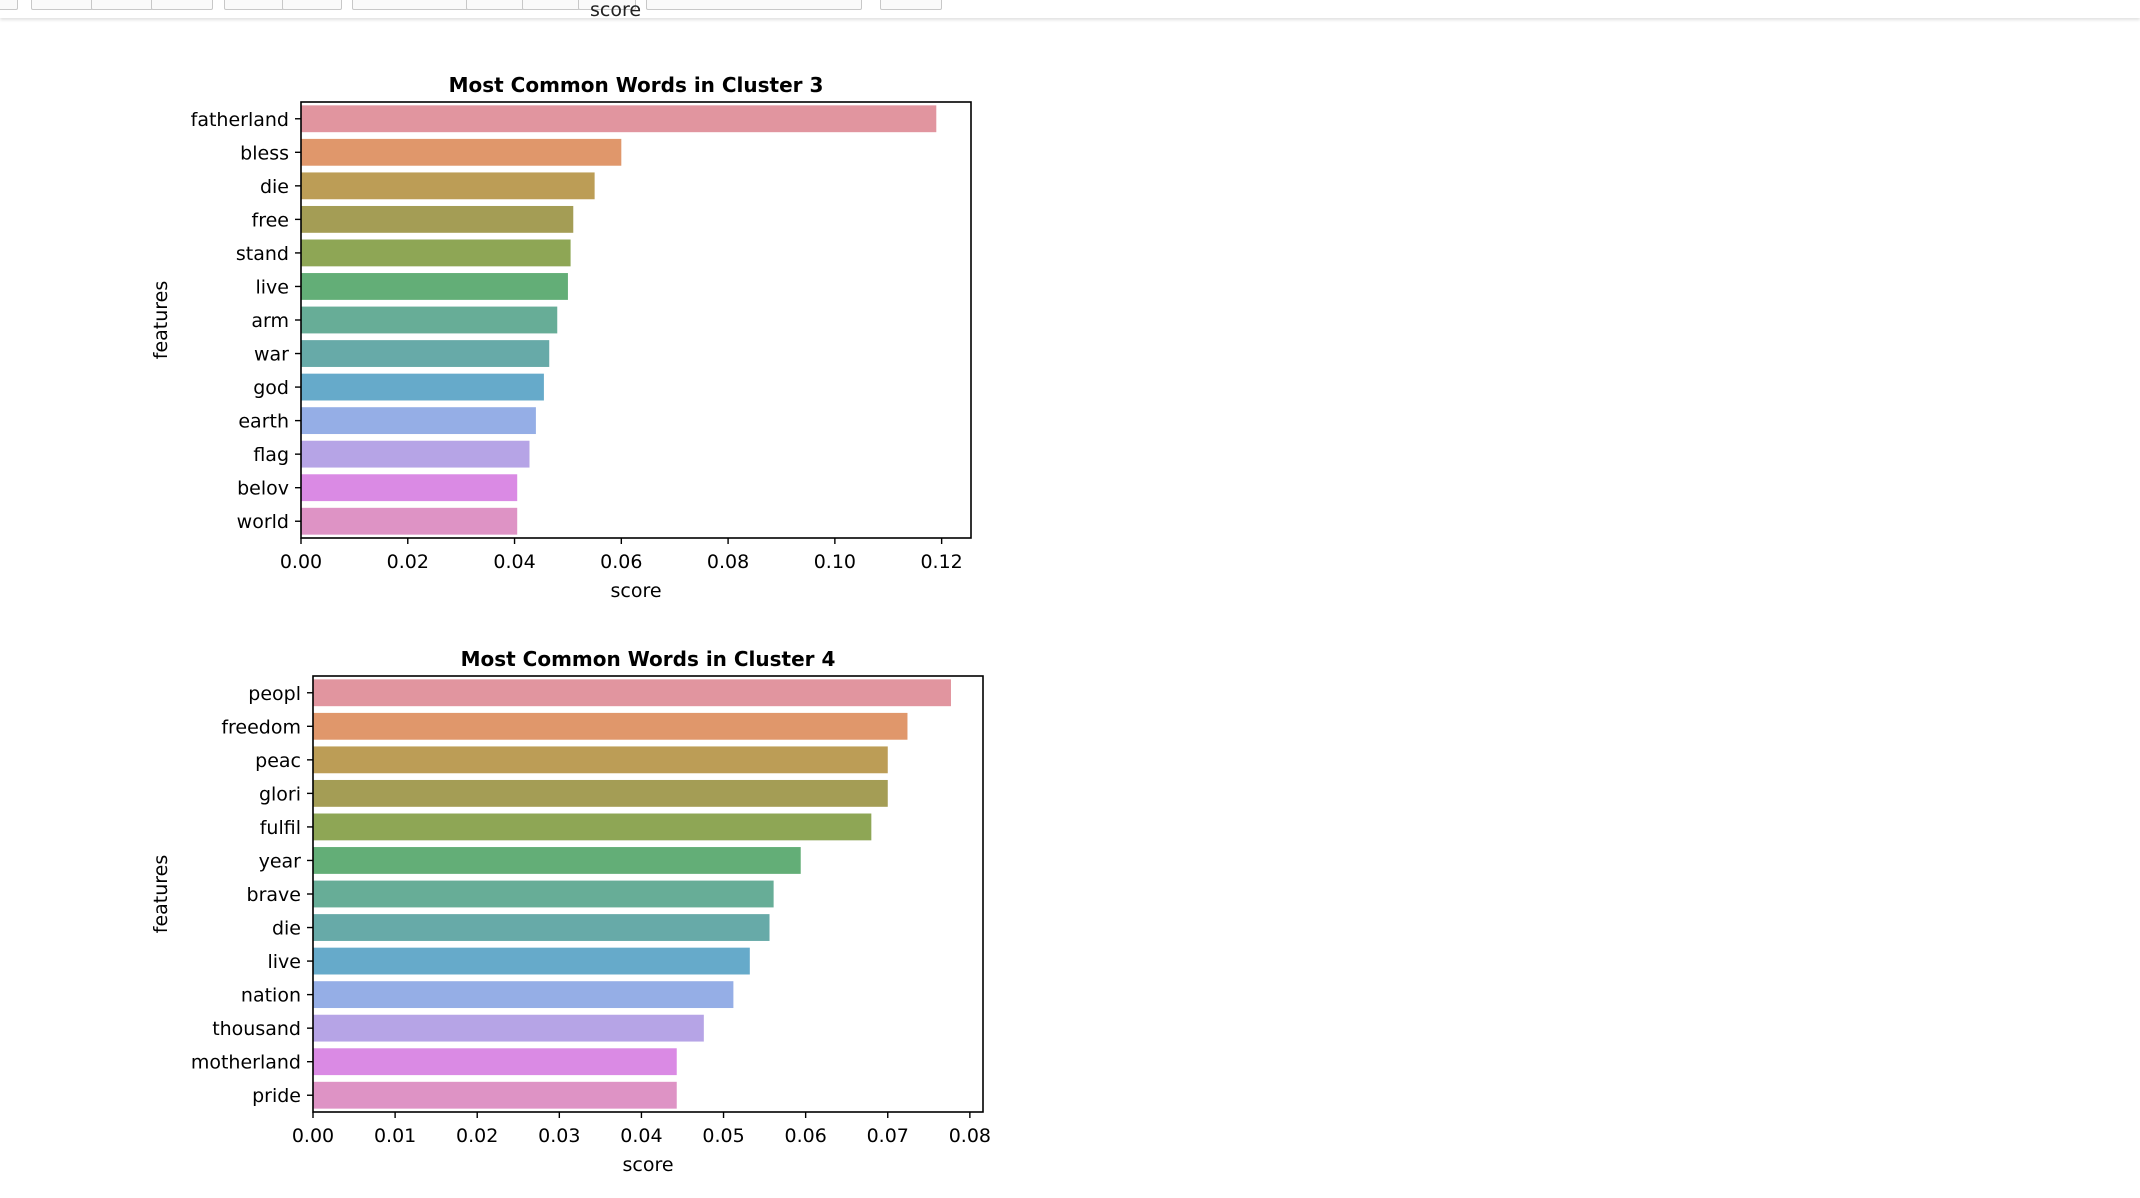 This screenshot has width=2140, height=1198. What do you see at coordinates (263, 422) in the screenshot?
I see `y-tick-label: earth` at bounding box center [263, 422].